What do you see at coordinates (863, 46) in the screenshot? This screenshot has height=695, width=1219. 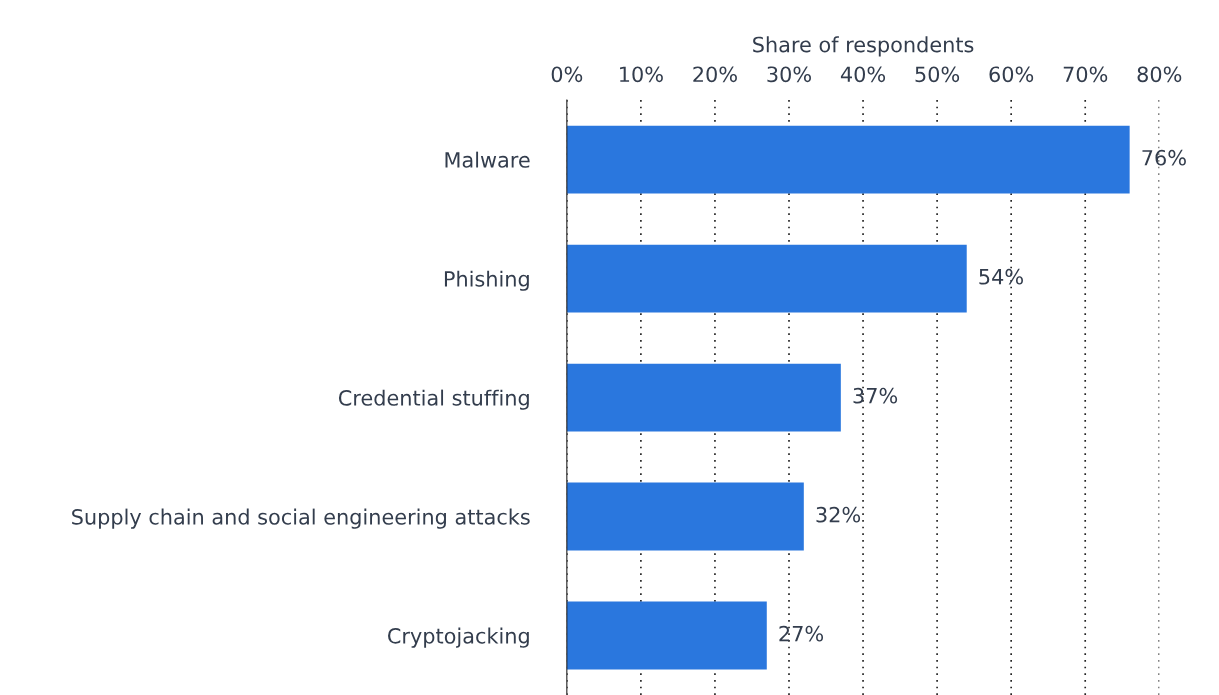 I see `x-axis-title: Share of respondents` at bounding box center [863, 46].